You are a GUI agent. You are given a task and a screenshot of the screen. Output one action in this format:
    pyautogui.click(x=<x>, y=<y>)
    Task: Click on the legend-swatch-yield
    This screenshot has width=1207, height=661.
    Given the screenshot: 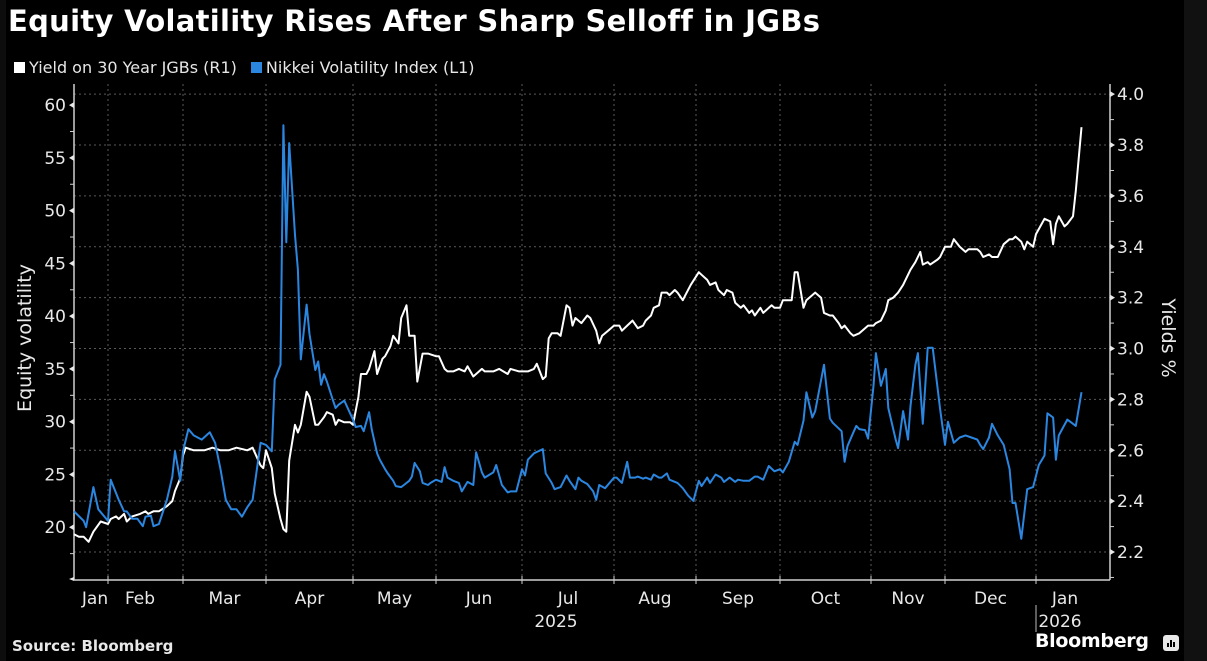 What is the action you would take?
    pyautogui.click(x=19, y=67)
    